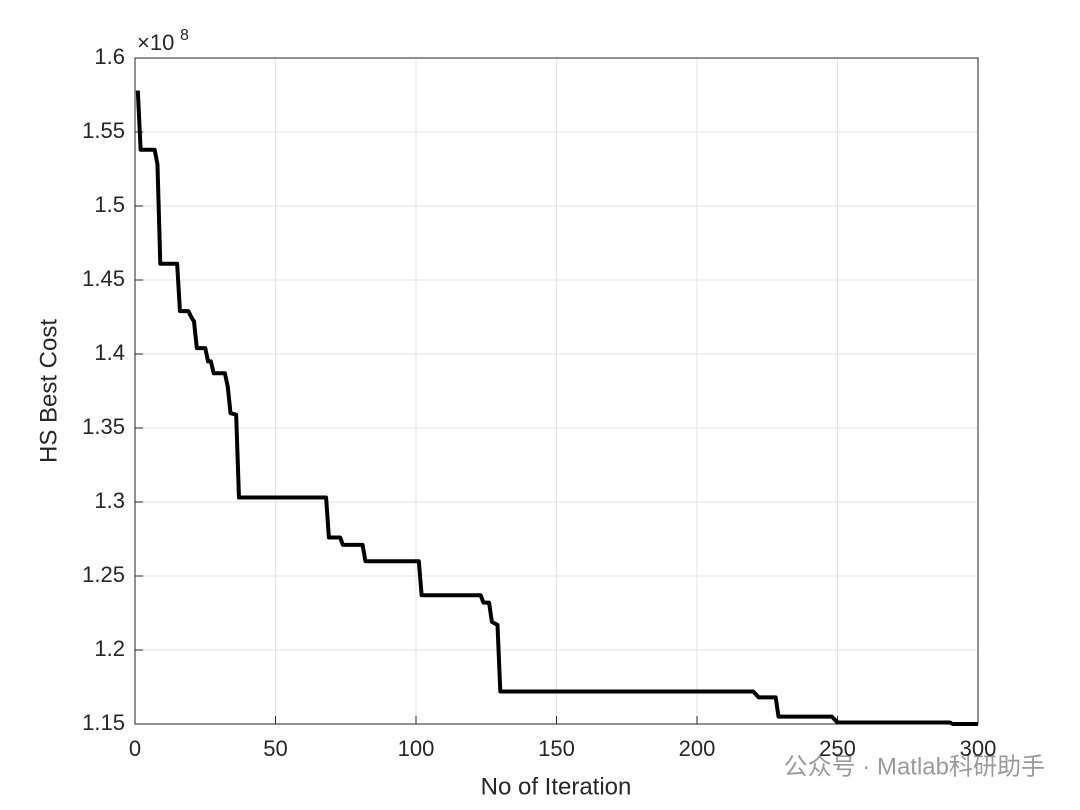 This screenshot has height=810, width=1080. Describe the element at coordinates (275, 748) in the screenshot. I see `x-tick-label: 50` at that location.